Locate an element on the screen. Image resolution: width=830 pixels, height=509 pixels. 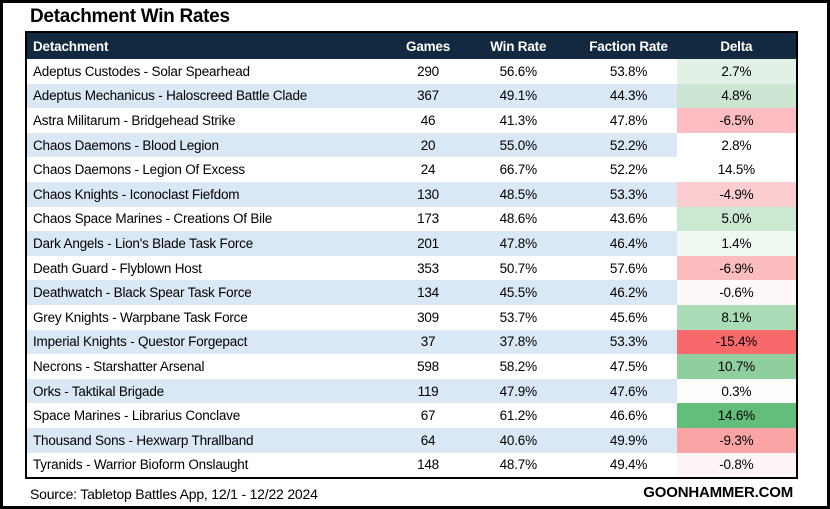
cell-delta: 14.6% is located at coordinates (736, 415).